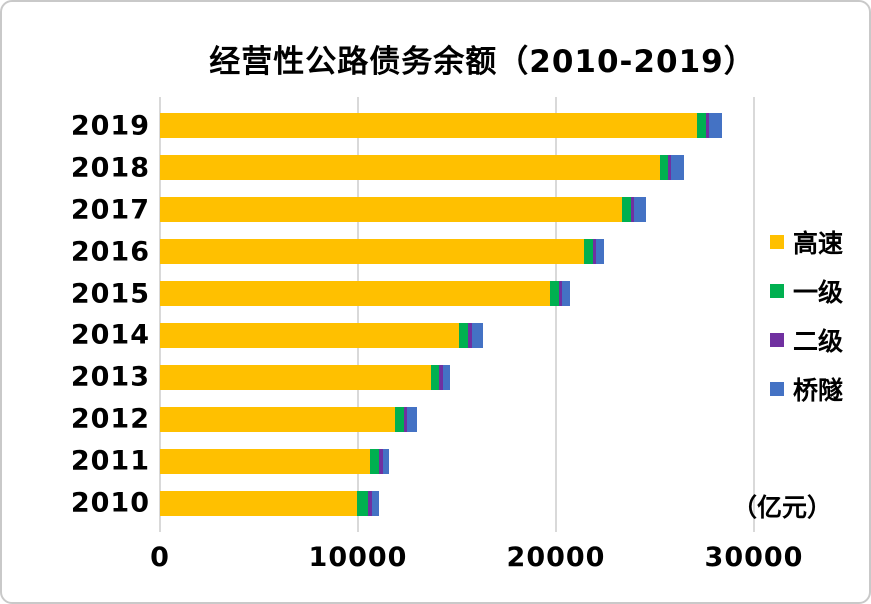 This screenshot has width=871, height=604. I want to click on legend-item-class2: 二级, so click(819, 339).